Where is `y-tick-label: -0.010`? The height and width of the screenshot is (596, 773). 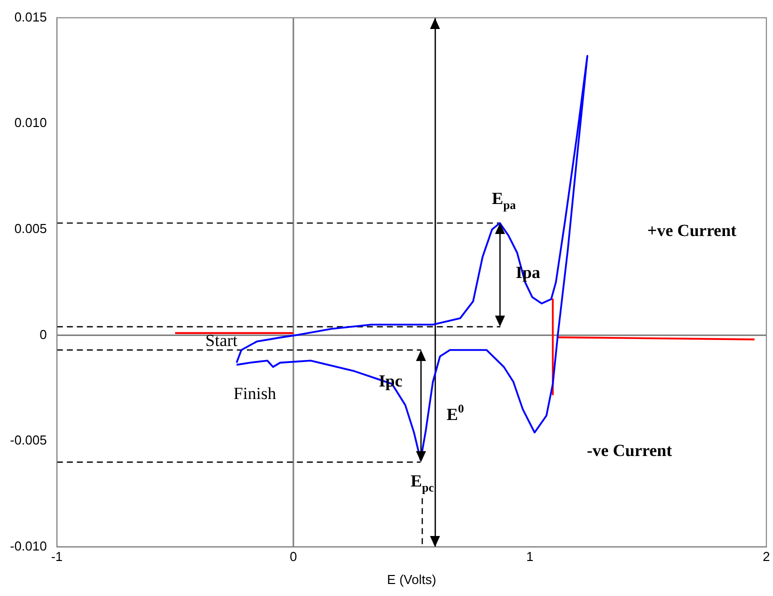 y-tick-label: -0.010 is located at coordinates (28, 546).